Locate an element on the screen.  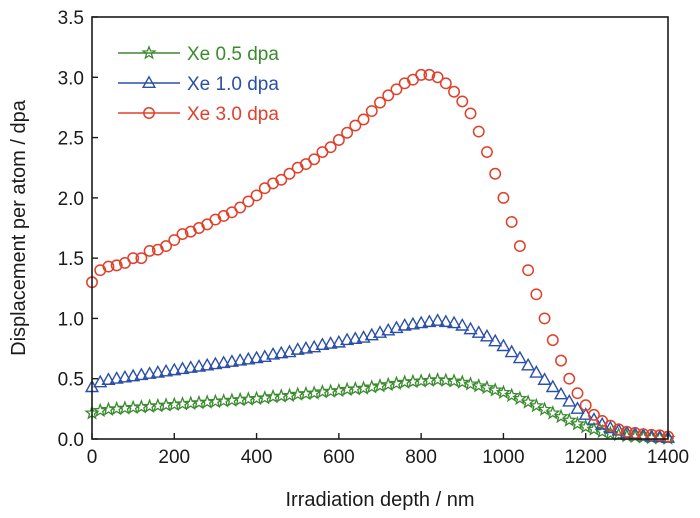
y-tick-label: 2.0 is located at coordinates (71, 199).